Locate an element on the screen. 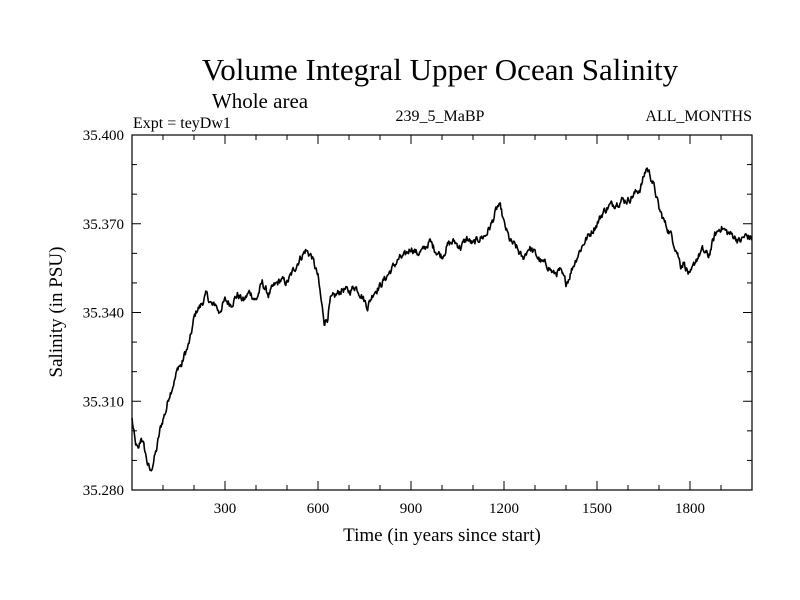 Image resolution: width=800 pixels, height=600 pixels. y-tick-label: 35.400 is located at coordinates (103, 136).